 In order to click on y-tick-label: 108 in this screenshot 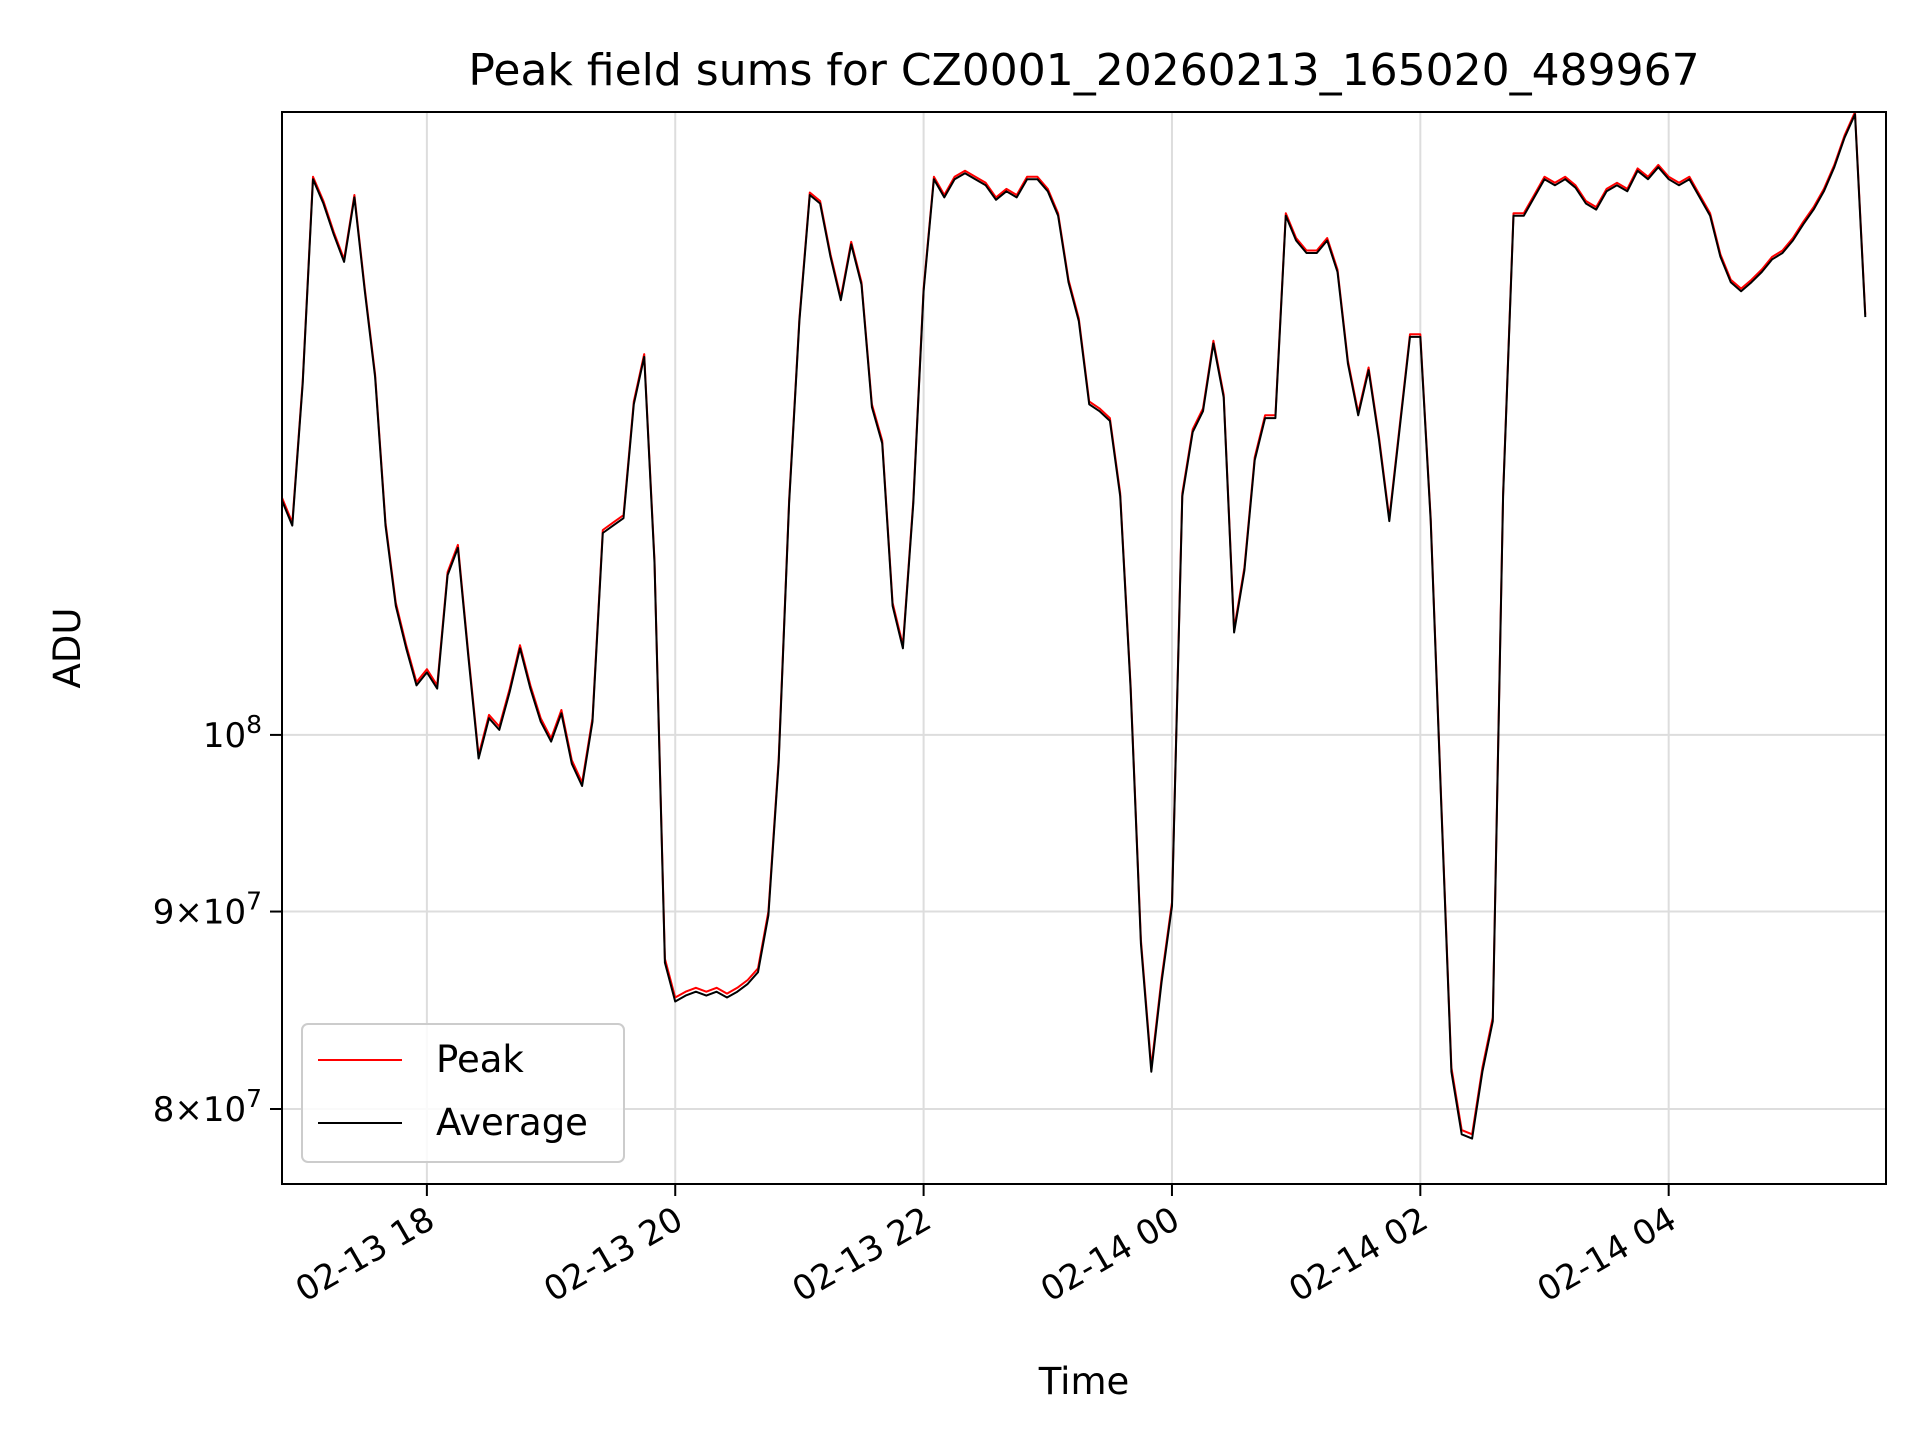, I will do `click(232, 733)`.